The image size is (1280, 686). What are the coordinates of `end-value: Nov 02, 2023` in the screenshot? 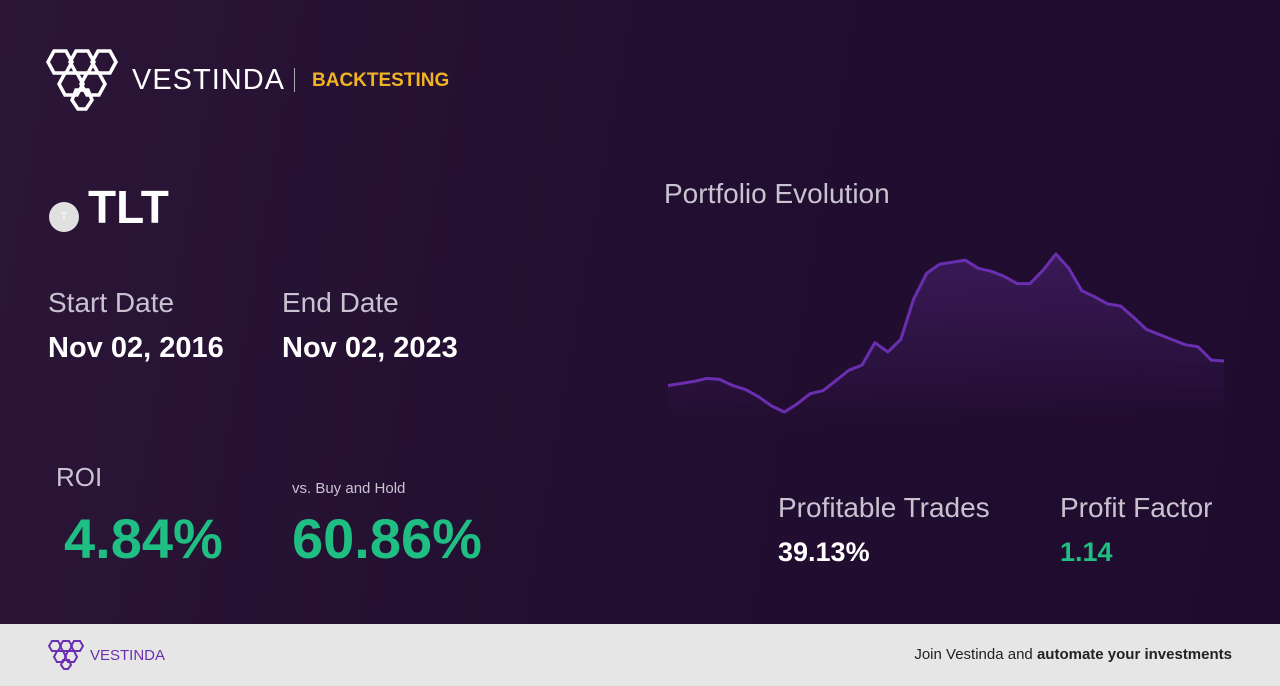 It's located at (370, 348).